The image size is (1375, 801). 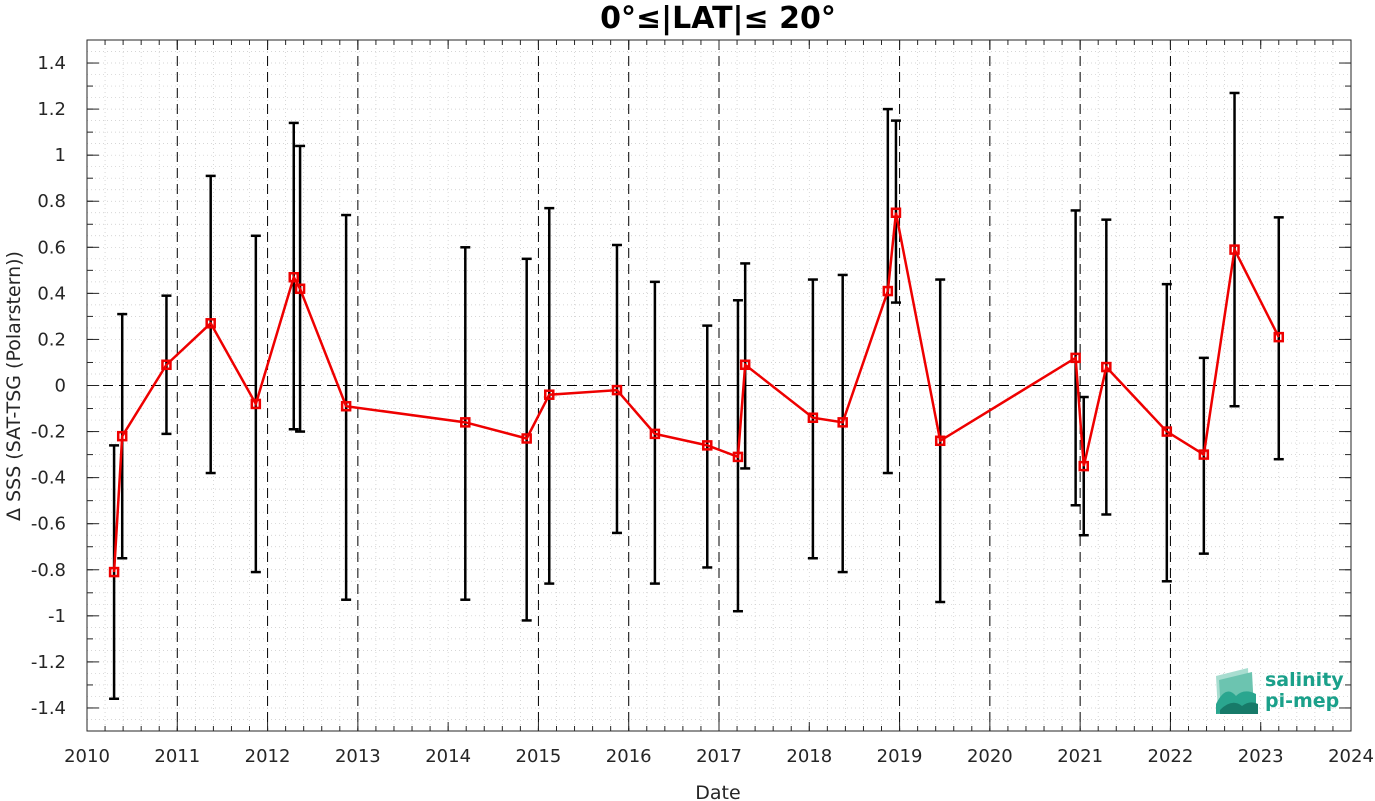 What do you see at coordinates (1351, 756) in the screenshot?
I see `x-tick-label: 2024` at bounding box center [1351, 756].